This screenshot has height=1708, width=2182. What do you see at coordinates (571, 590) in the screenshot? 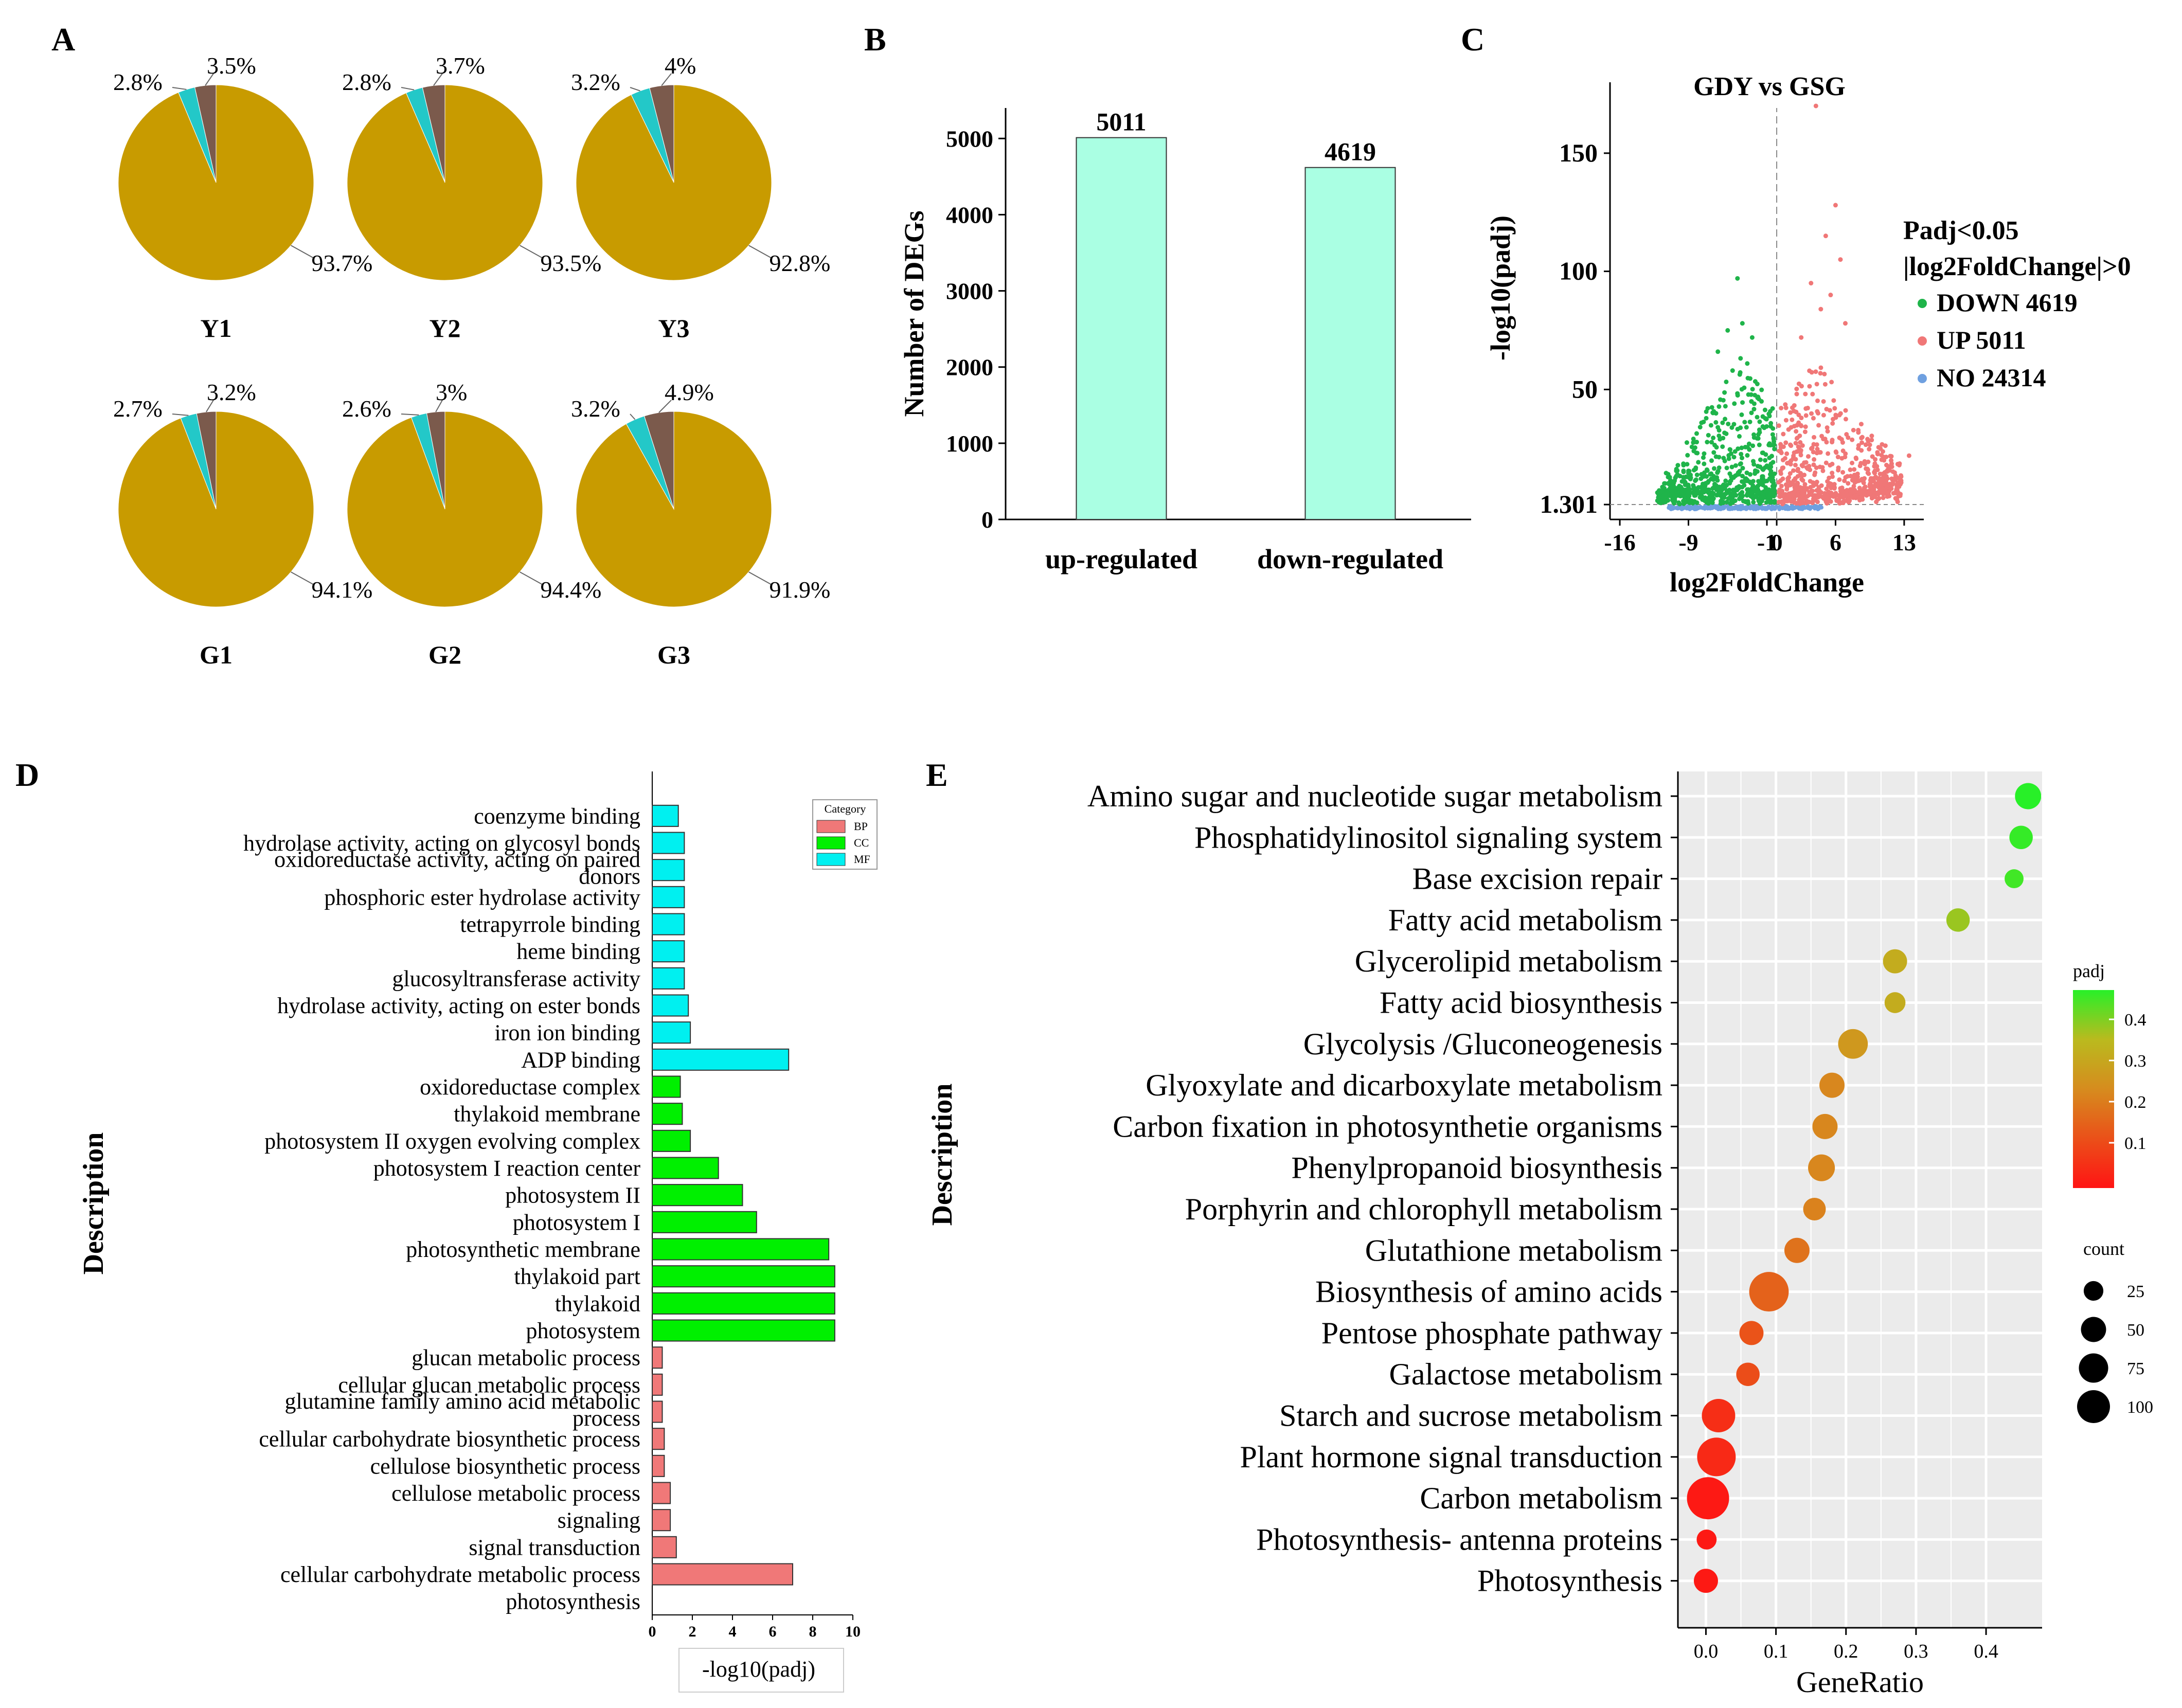
I see `pie-g2-label-main: 94.4%` at bounding box center [571, 590].